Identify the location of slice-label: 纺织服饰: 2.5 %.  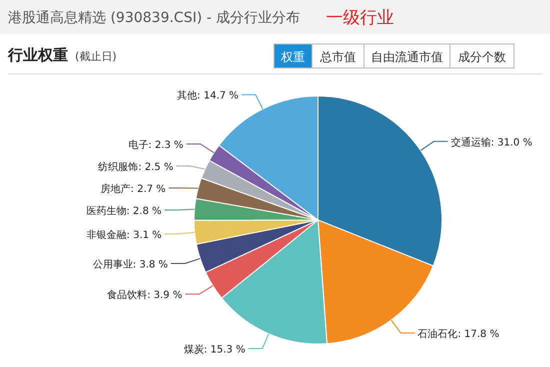
(136, 166).